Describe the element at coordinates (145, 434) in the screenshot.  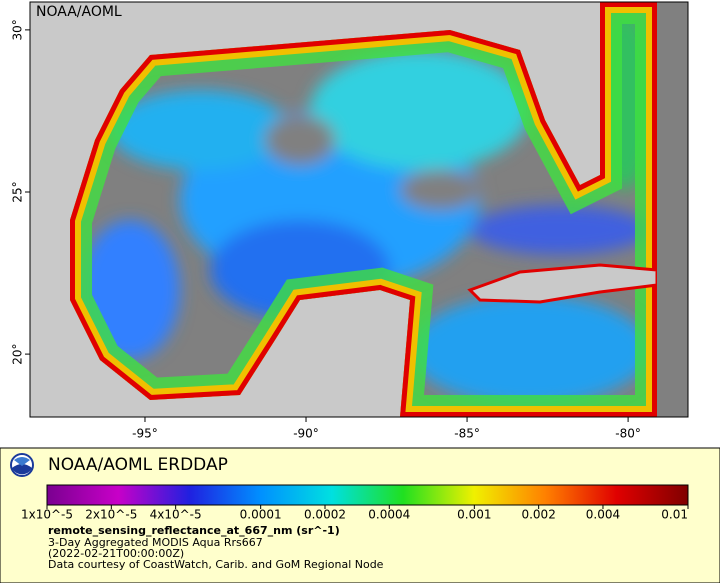
I see `x-tick-label: -95°` at that location.